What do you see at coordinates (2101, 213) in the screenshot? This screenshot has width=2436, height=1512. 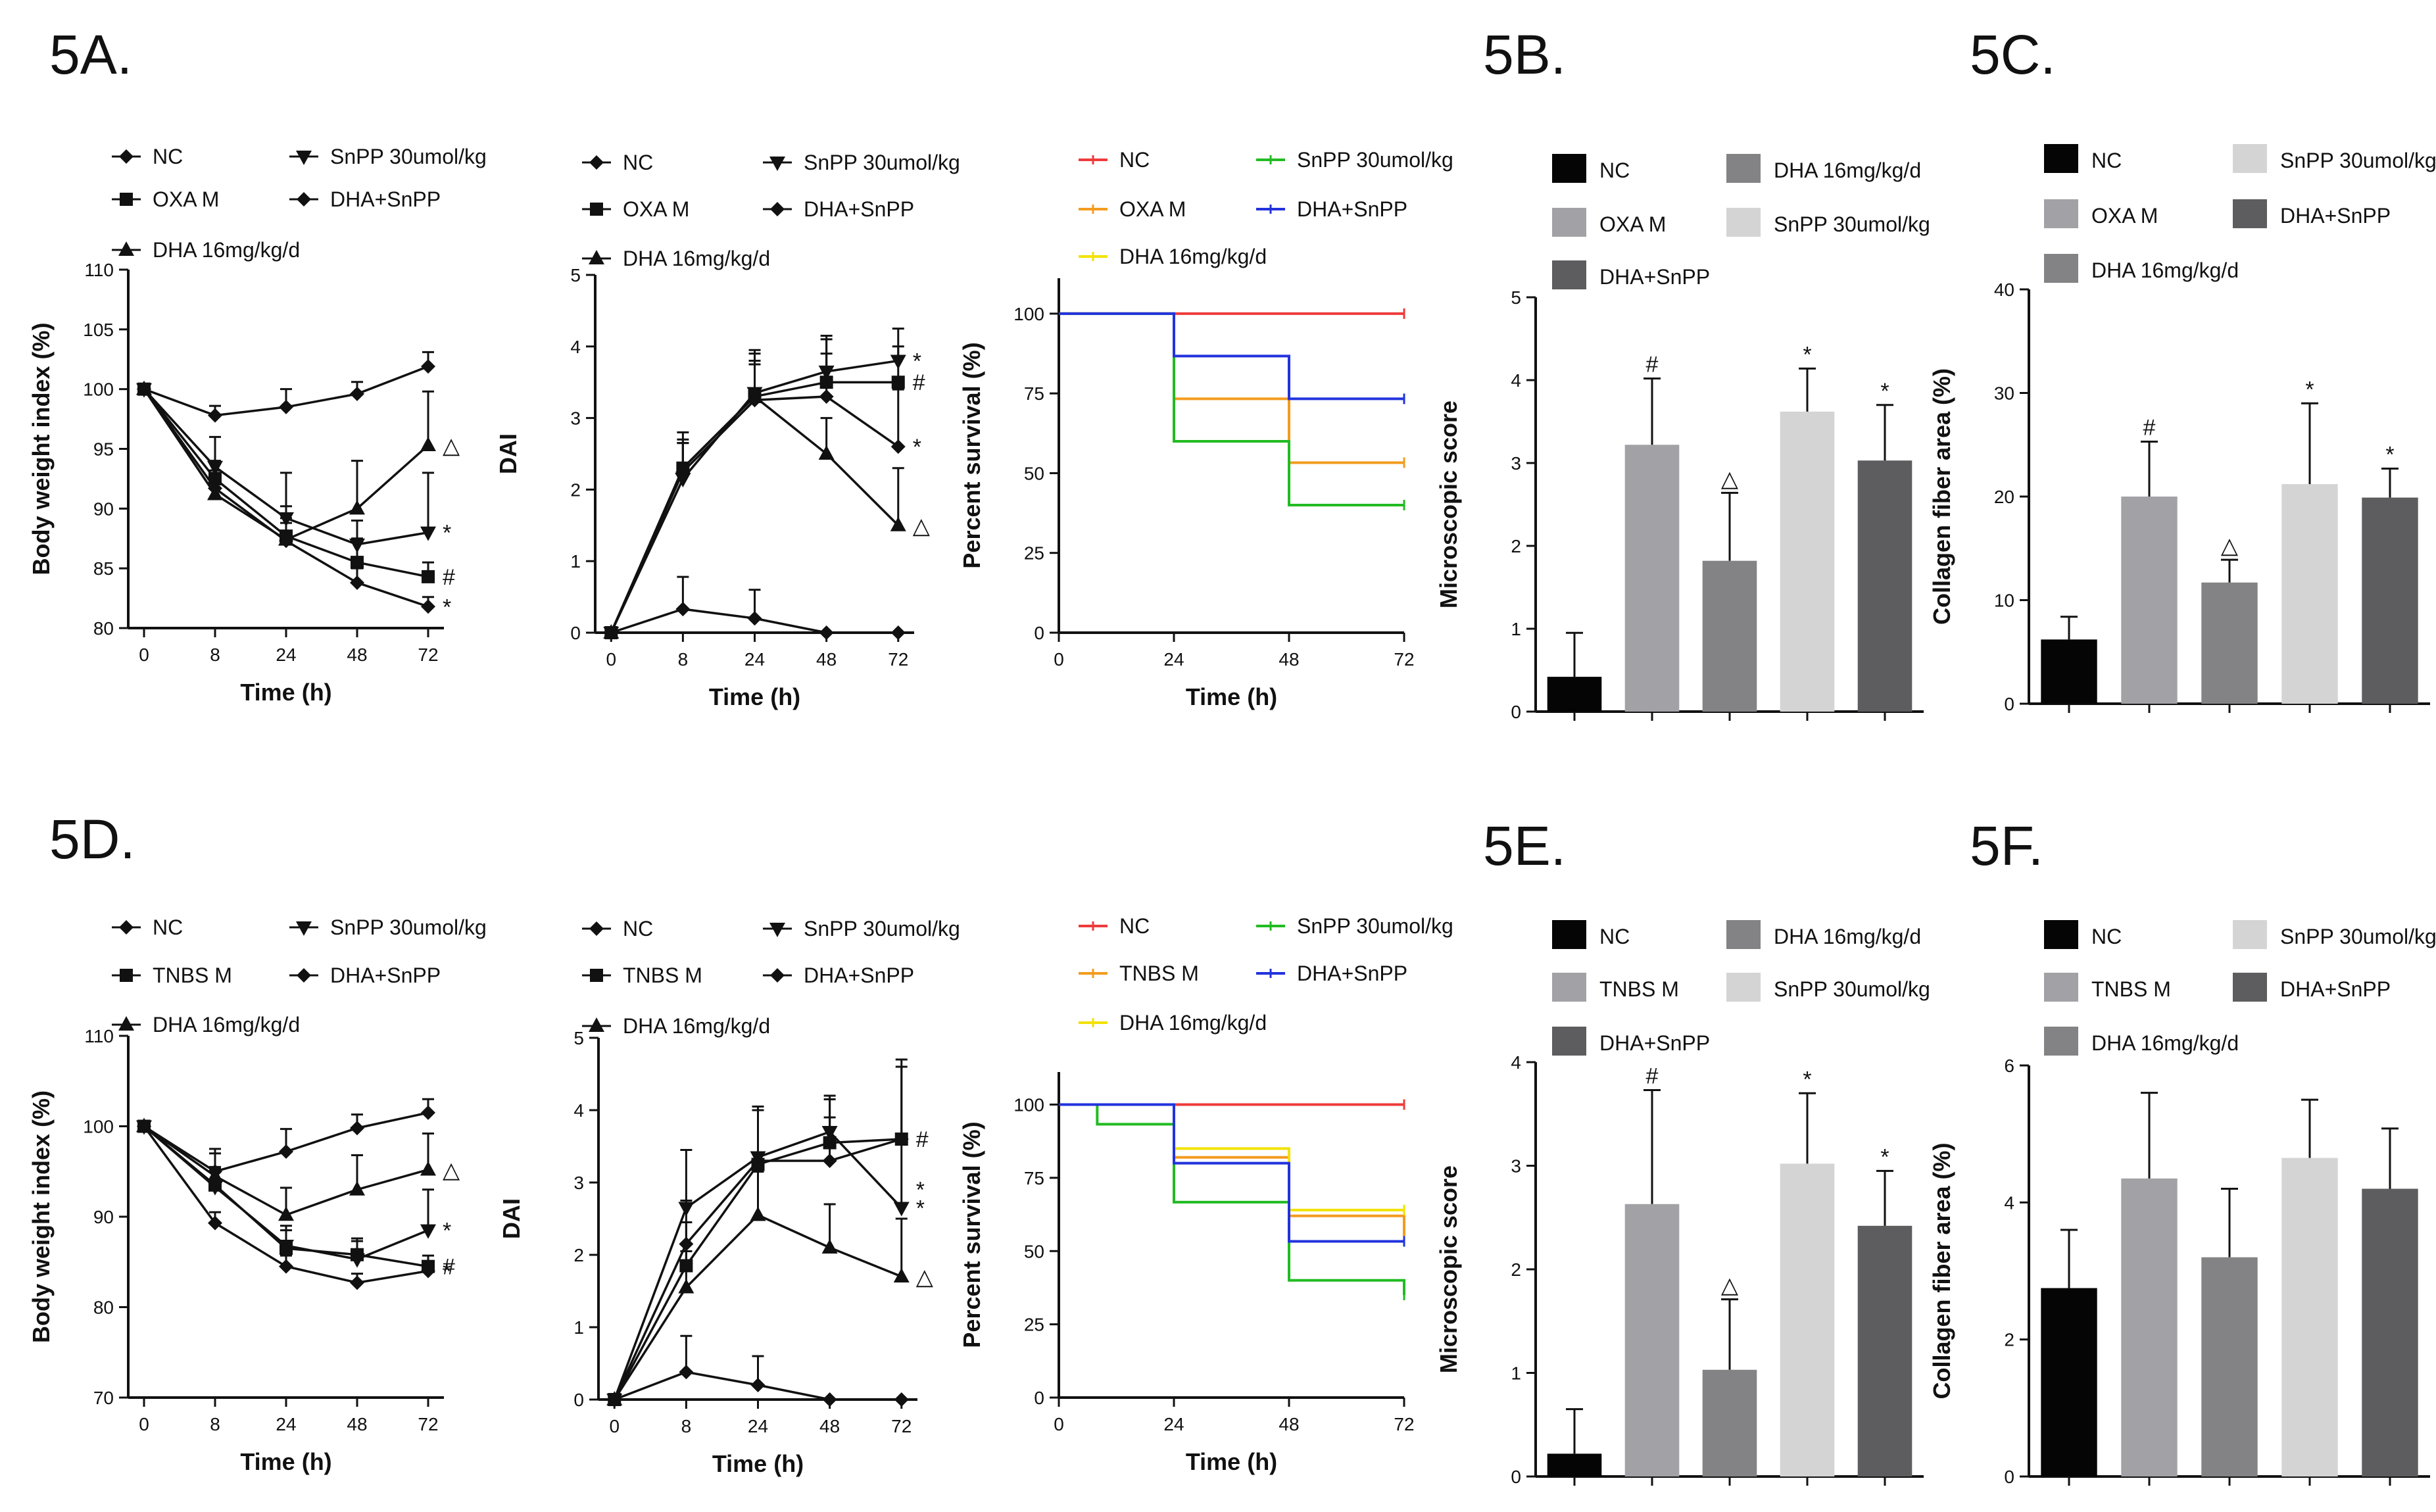 I see `legend-item: OXA M` at bounding box center [2101, 213].